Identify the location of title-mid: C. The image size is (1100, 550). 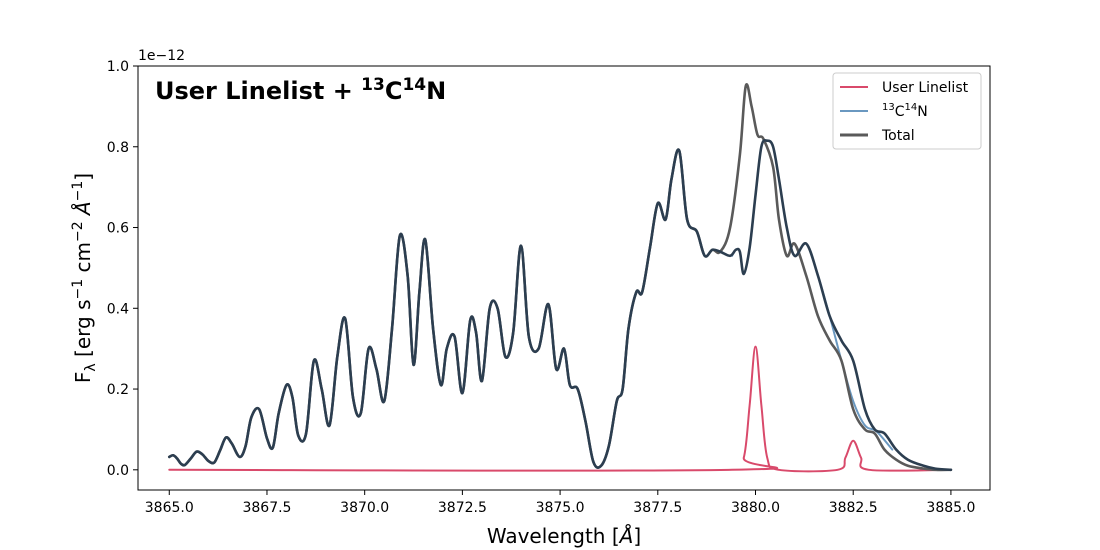
(394, 91).